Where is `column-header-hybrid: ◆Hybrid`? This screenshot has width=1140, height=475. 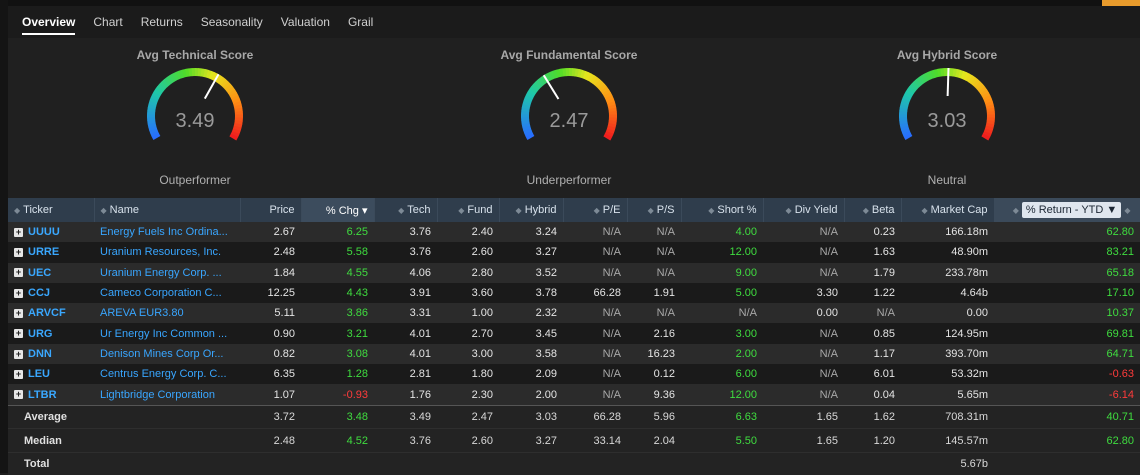
column-header-hybrid: ◆Hybrid is located at coordinates (531, 210).